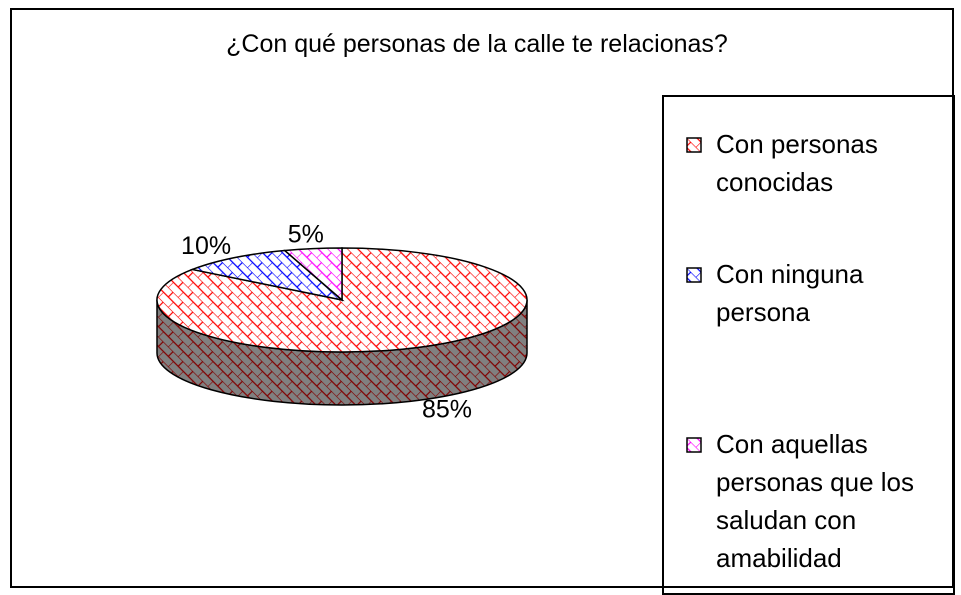 Image resolution: width=961 pixels, height=595 pixels. Describe the element at coordinates (447, 410) in the screenshot. I see `data-label: 85%` at that location.